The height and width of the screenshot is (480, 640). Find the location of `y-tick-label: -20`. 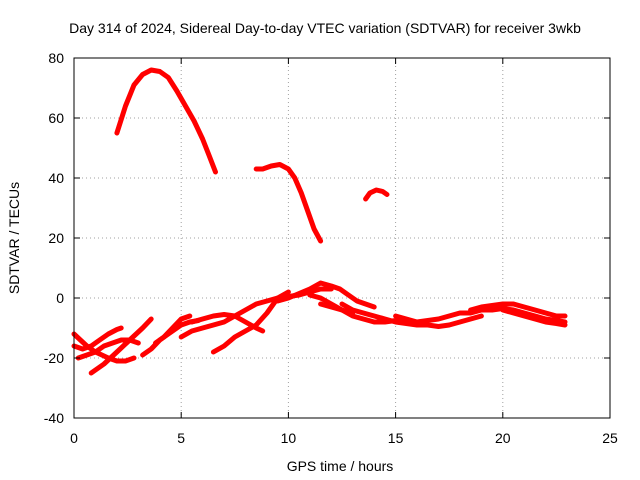

y-tick-label: -20 is located at coordinates (54, 358).